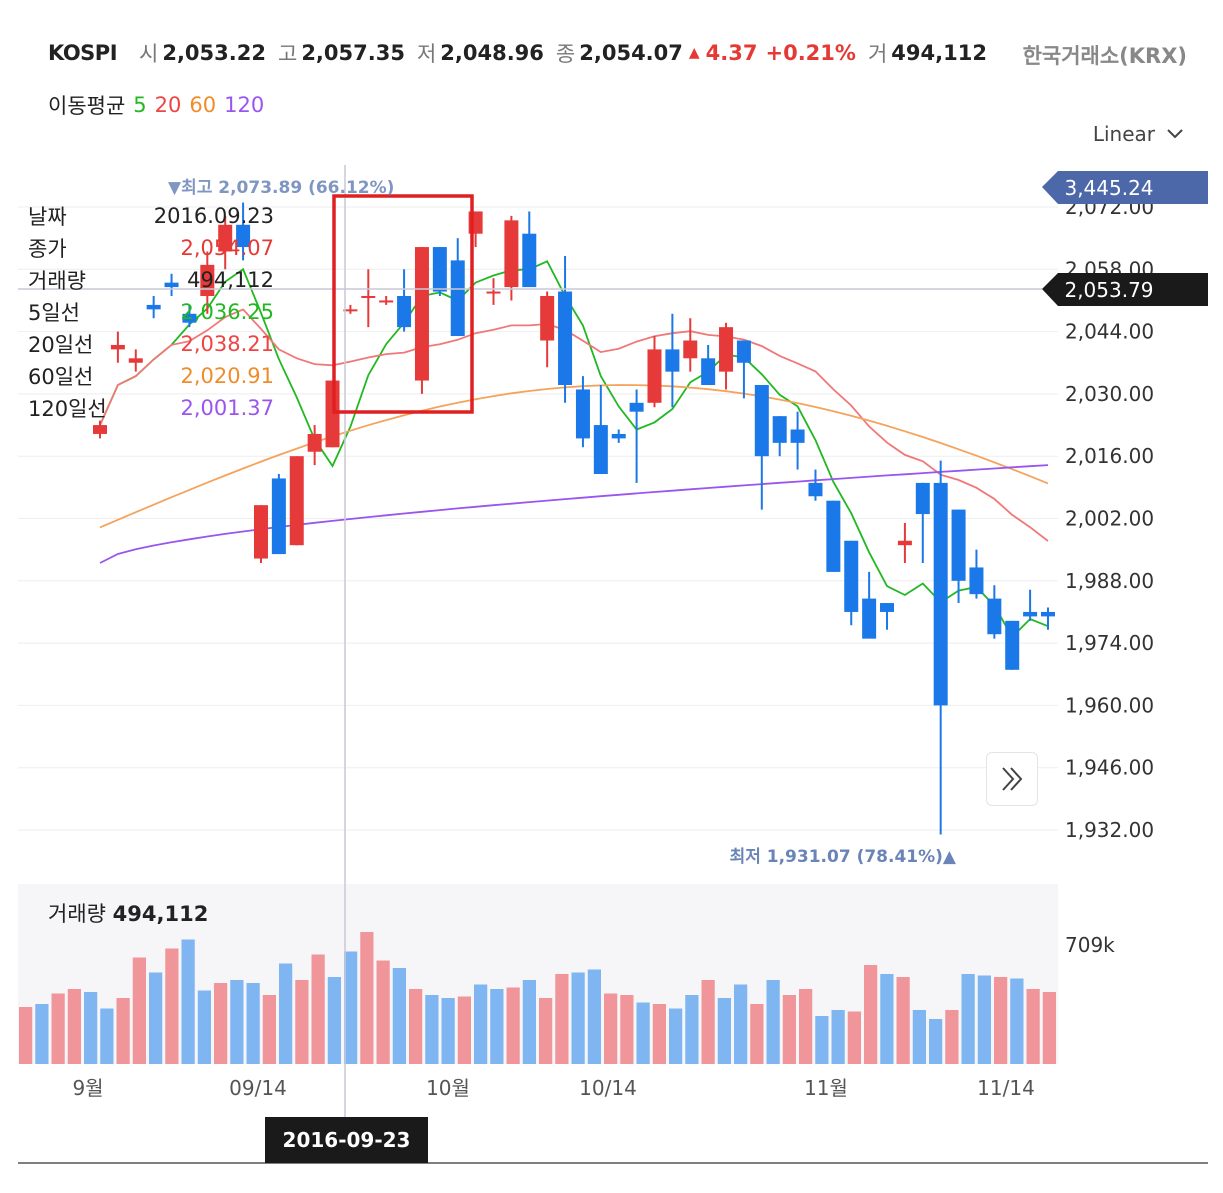 The image size is (1223, 1193). I want to click on info-volume-label: 거래량, so click(57, 281).